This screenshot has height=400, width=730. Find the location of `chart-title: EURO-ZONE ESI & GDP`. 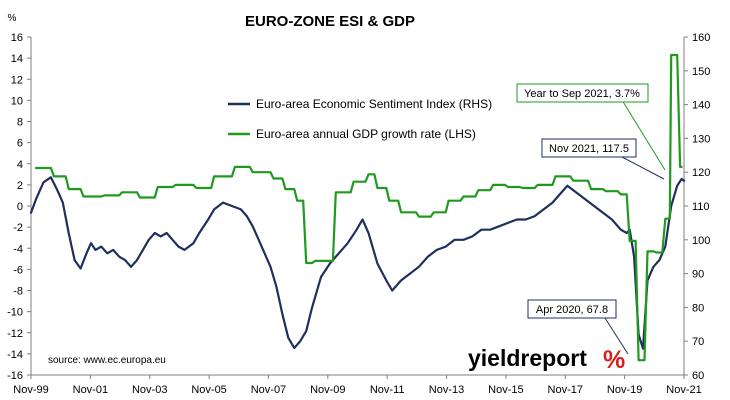

chart-title: EURO-ZONE ESI & GDP is located at coordinates (330, 21).